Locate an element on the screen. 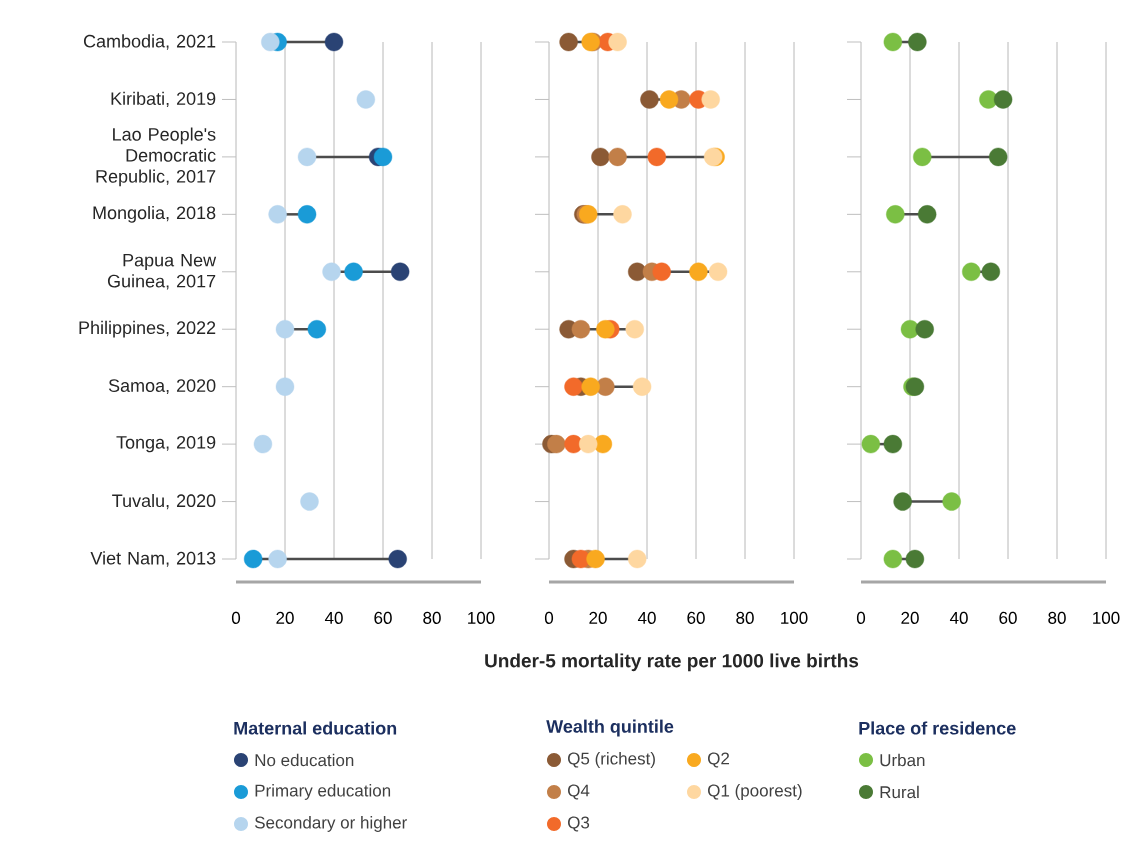 The width and height of the screenshot is (1133, 841). y-tick-label: Kiribati, 2019 is located at coordinates (163, 99).